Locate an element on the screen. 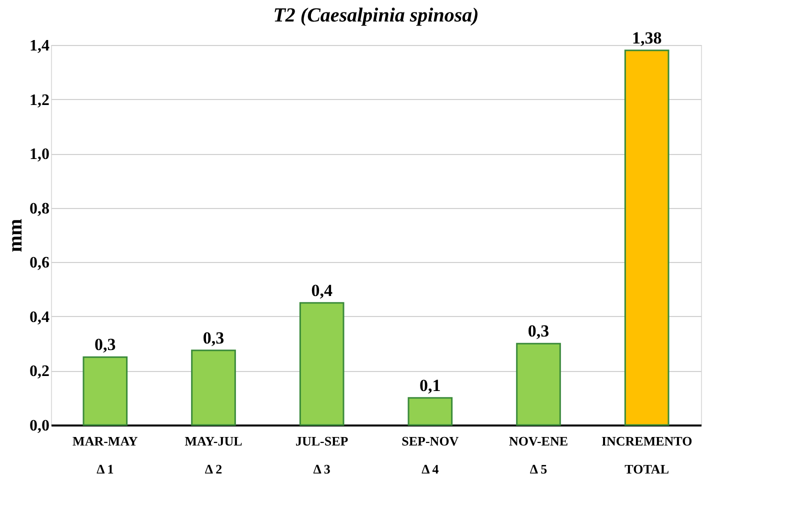  x-tick-label: NOV-ENE Δ 5 is located at coordinates (538, 455).